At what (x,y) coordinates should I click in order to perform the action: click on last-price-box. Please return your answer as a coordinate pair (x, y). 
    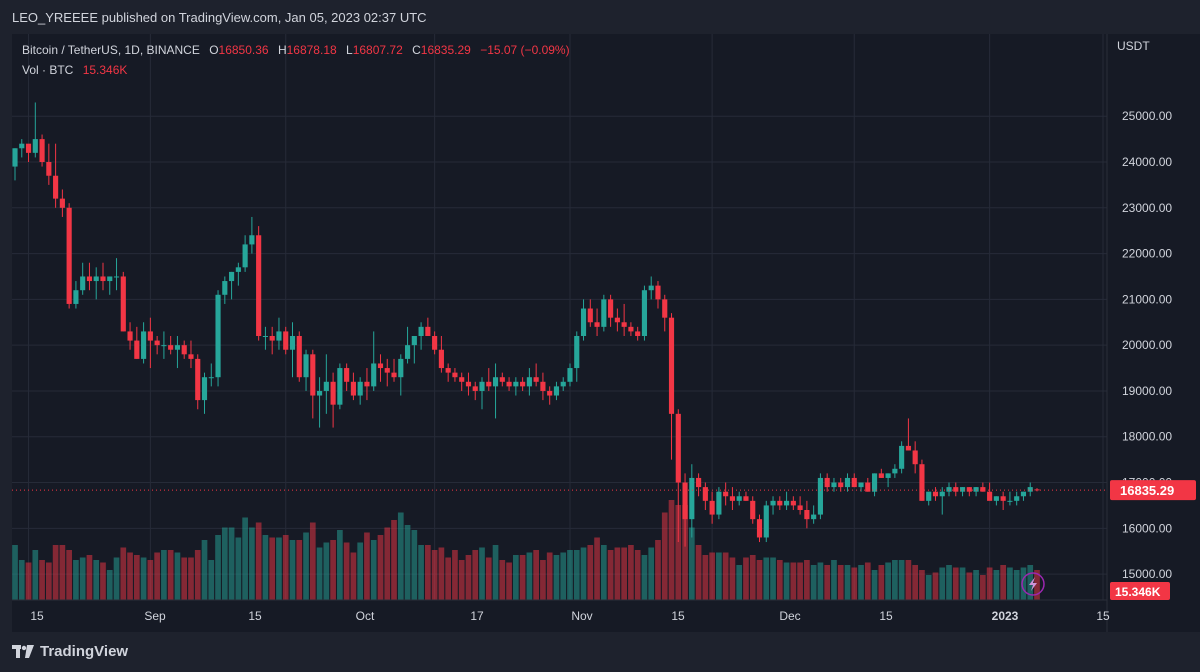
    Looking at the image, I should click on (1153, 490).